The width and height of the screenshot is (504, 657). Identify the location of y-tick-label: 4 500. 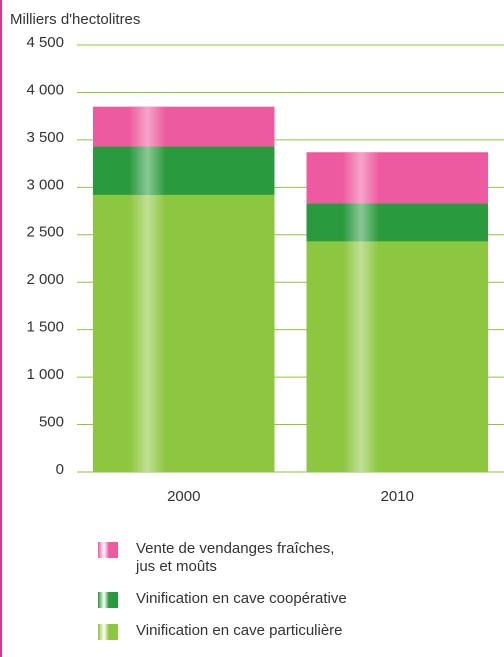
(45, 42).